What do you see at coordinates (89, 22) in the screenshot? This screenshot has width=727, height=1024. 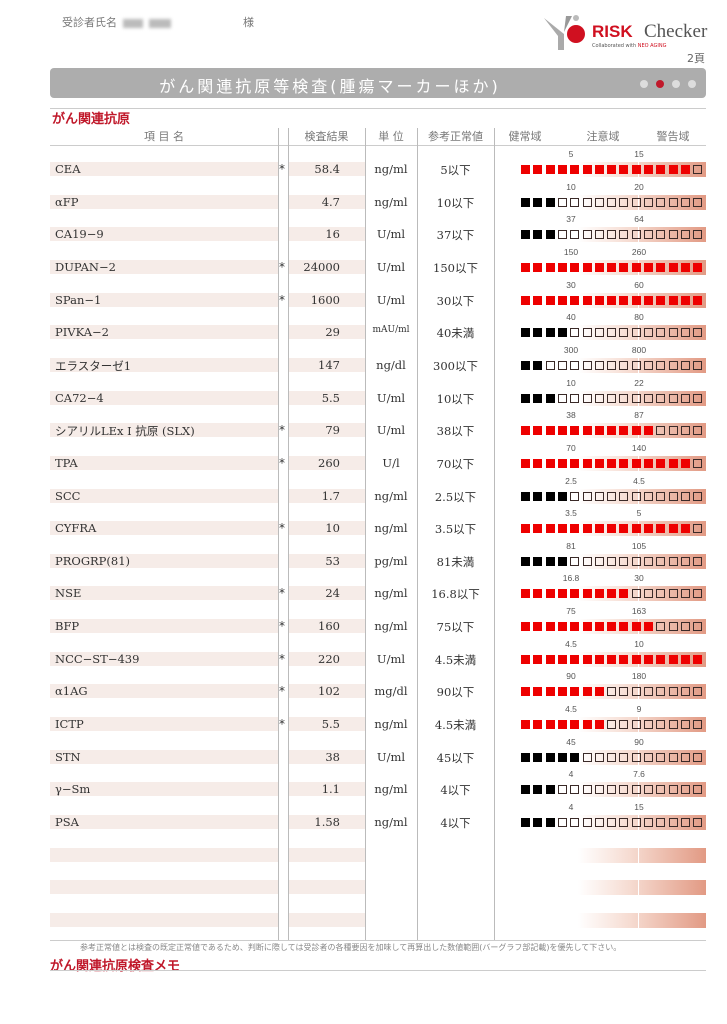 I see `patient-label-text: 受診者氏名` at bounding box center [89, 22].